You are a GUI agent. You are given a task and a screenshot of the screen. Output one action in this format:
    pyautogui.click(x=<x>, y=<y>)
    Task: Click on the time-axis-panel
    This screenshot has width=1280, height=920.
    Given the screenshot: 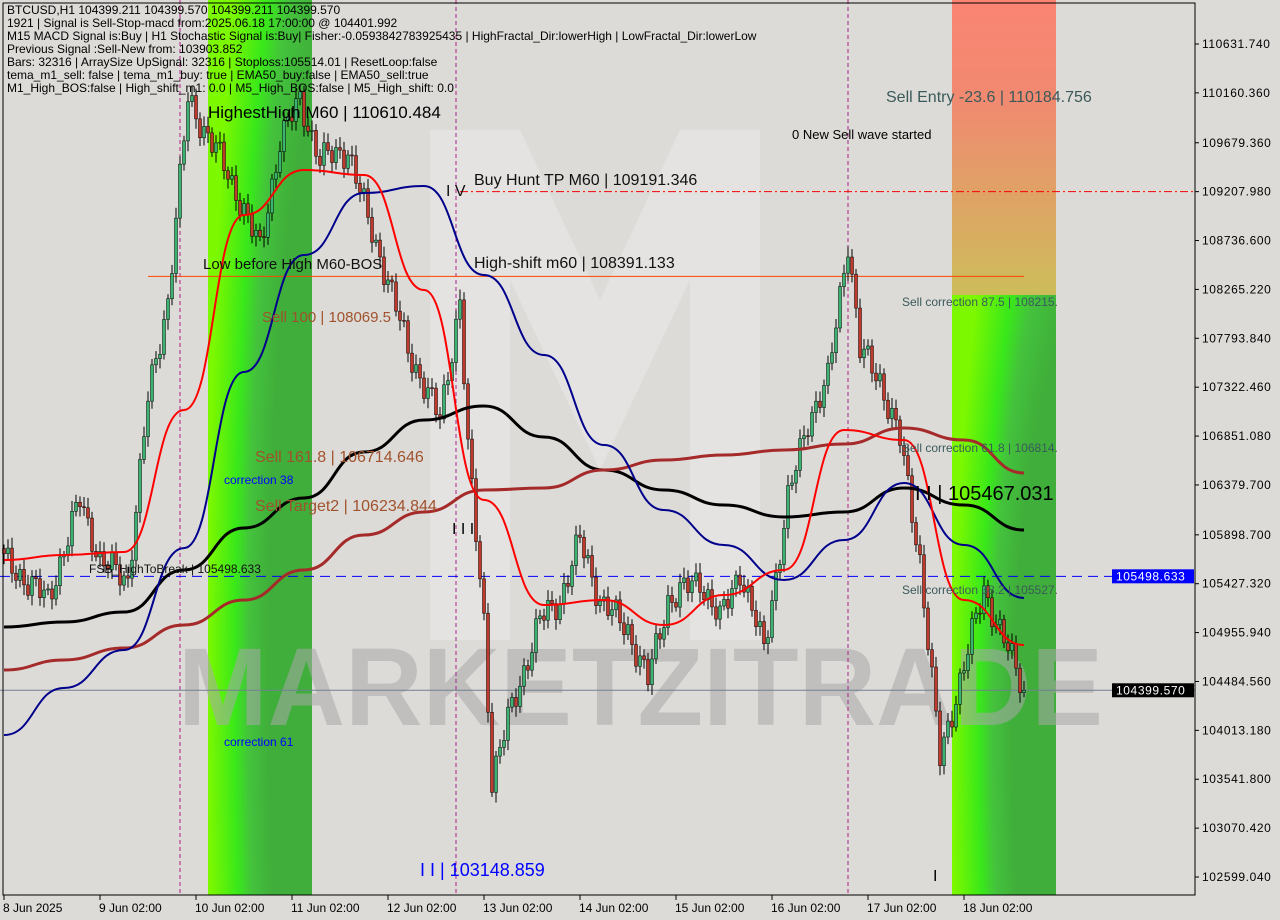 What is the action you would take?
    pyautogui.click(x=598, y=908)
    